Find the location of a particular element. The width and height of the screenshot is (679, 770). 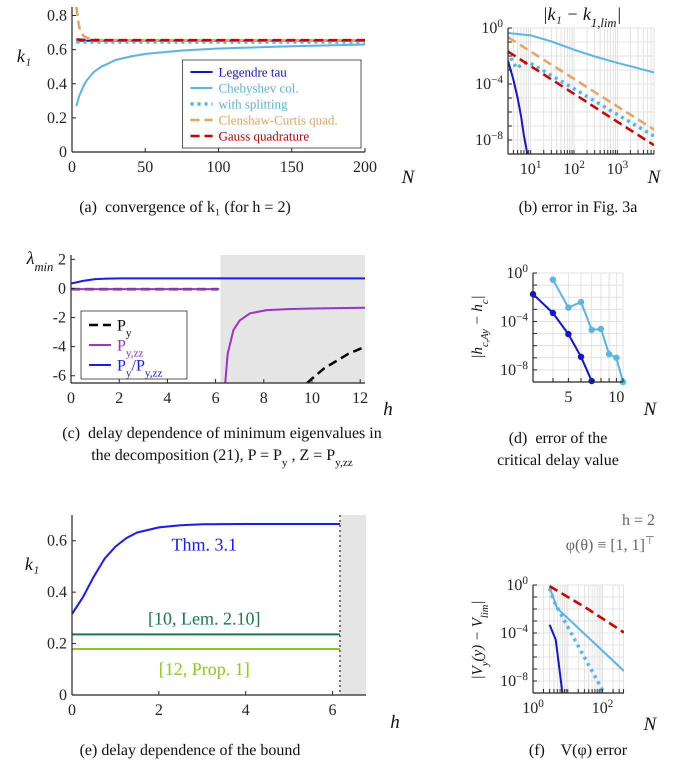

x-tick-label: 100 is located at coordinates (218, 167).